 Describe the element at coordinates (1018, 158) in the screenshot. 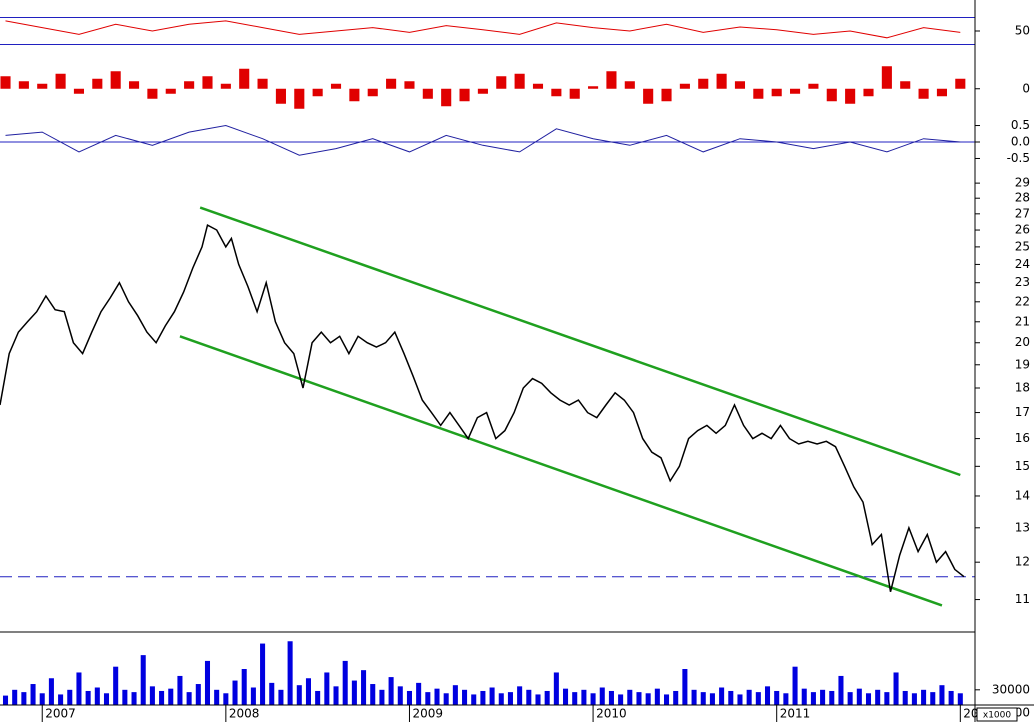

I see `y-tick-label: -0.5` at that location.